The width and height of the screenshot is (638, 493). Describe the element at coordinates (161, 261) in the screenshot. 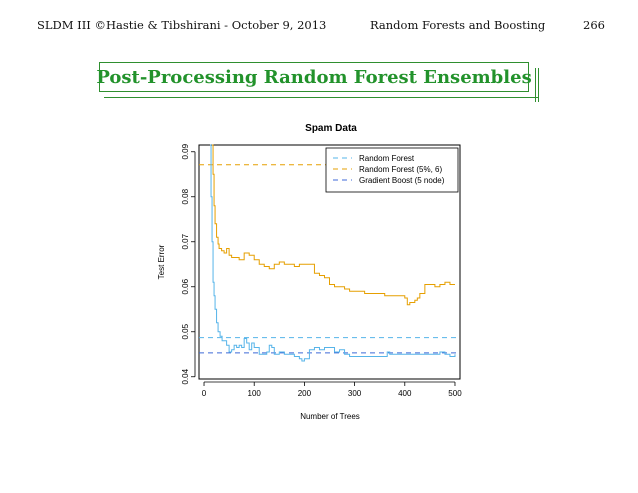

I see `y-axis-label: Test Error` at that location.